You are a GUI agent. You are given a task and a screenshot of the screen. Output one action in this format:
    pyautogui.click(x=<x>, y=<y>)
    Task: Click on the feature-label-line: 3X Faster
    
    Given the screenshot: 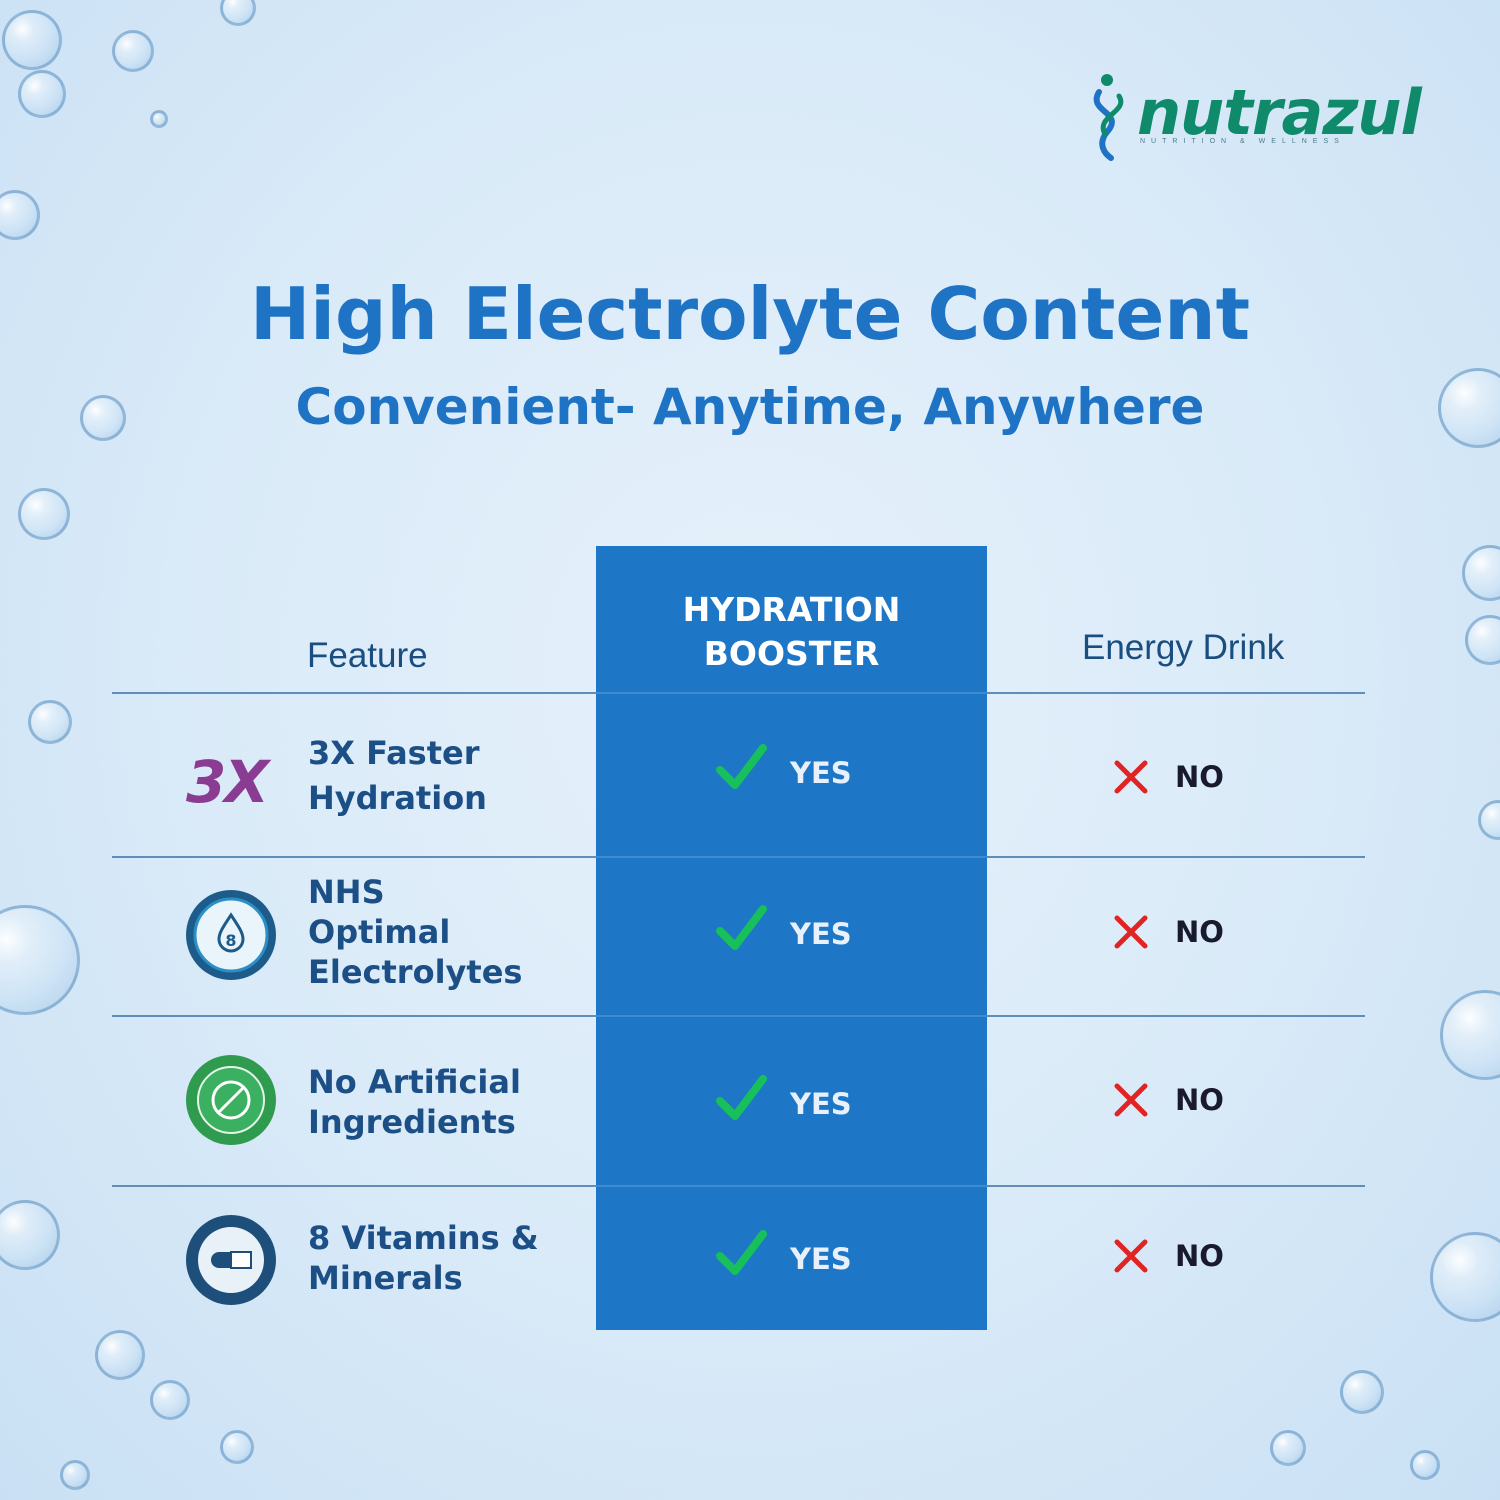 What is the action you would take?
    pyautogui.click(x=394, y=753)
    